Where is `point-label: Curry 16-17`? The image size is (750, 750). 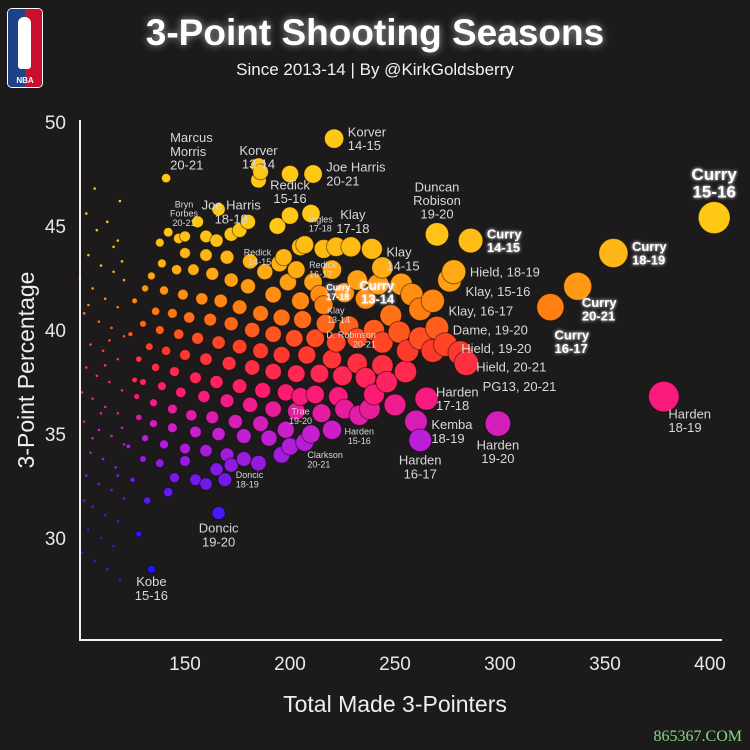 point-label: Curry 16-17 is located at coordinates (571, 341).